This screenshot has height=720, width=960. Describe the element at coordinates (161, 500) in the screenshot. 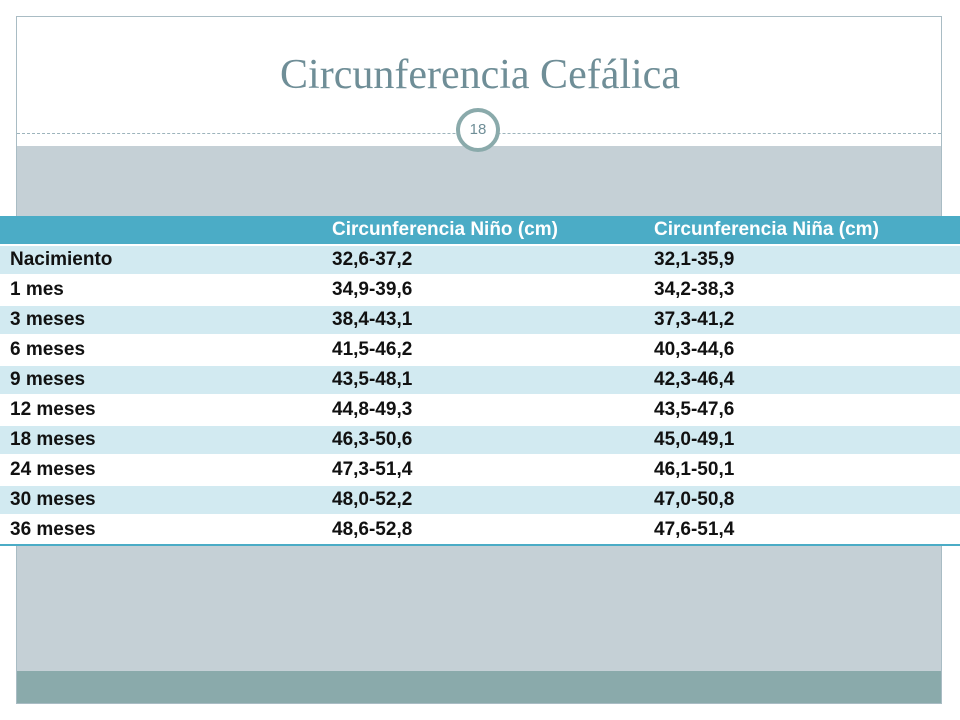

I see `cell-age: 30 meses` at that location.